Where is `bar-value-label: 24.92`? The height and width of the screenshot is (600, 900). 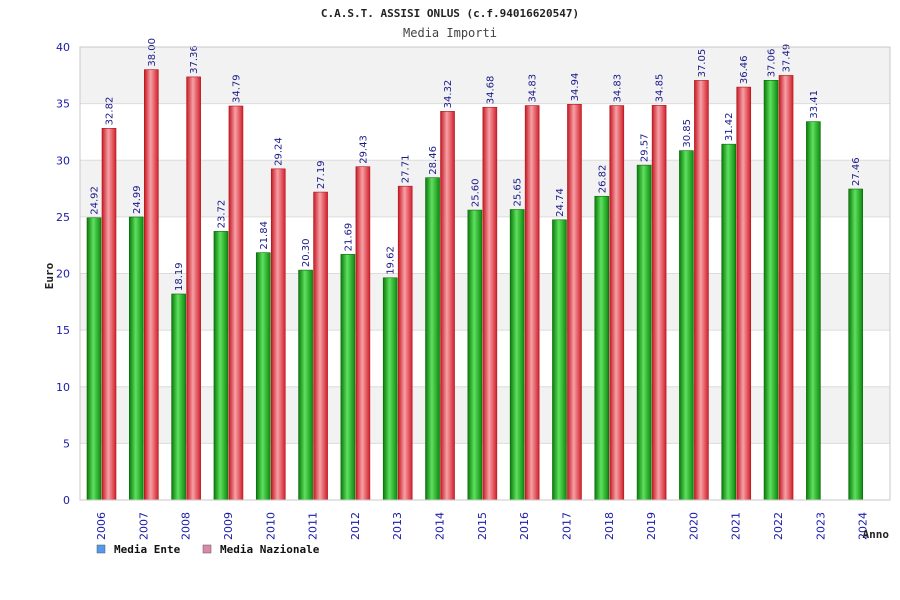
bar-value-label: 24.92 is located at coordinates (95, 200).